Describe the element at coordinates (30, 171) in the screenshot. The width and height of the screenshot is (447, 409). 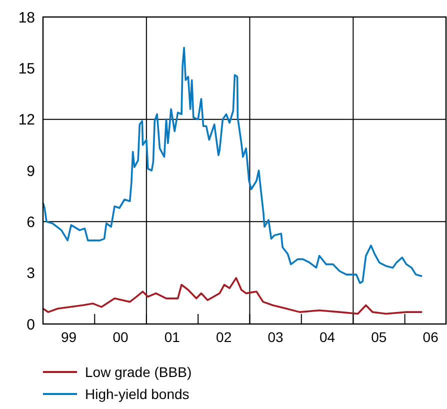
I see `y-tick-label: 9` at that location.